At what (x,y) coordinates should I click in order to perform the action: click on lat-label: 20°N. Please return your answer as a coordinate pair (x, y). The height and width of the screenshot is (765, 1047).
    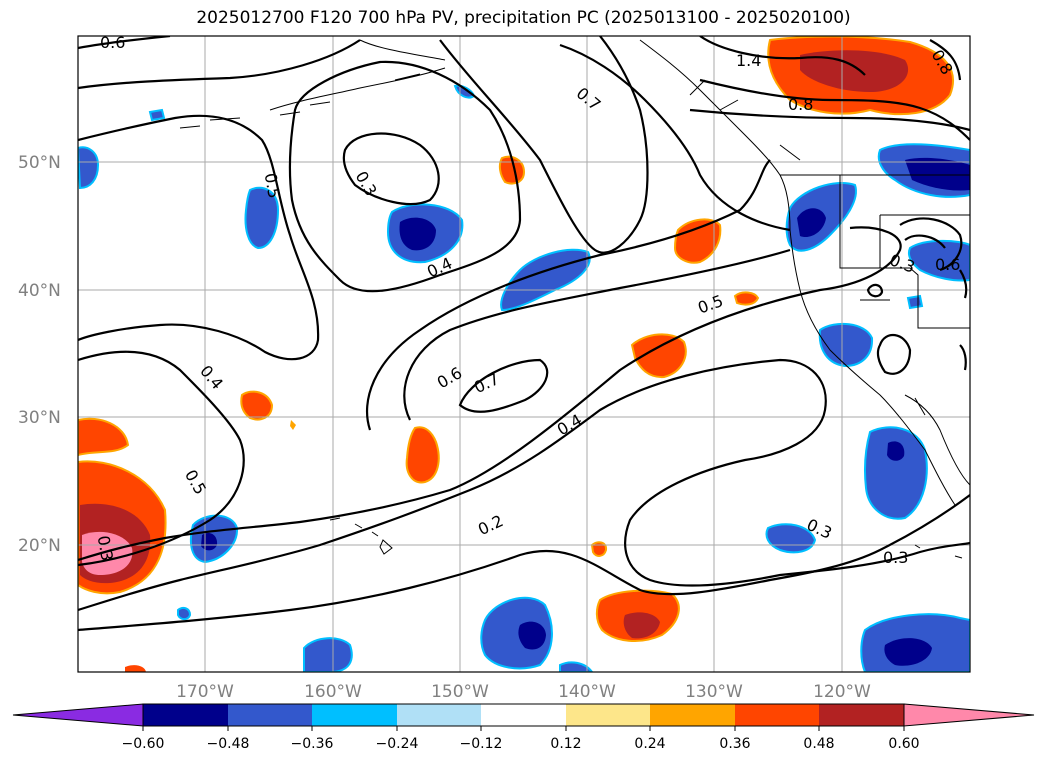
    Looking at the image, I should click on (39, 546).